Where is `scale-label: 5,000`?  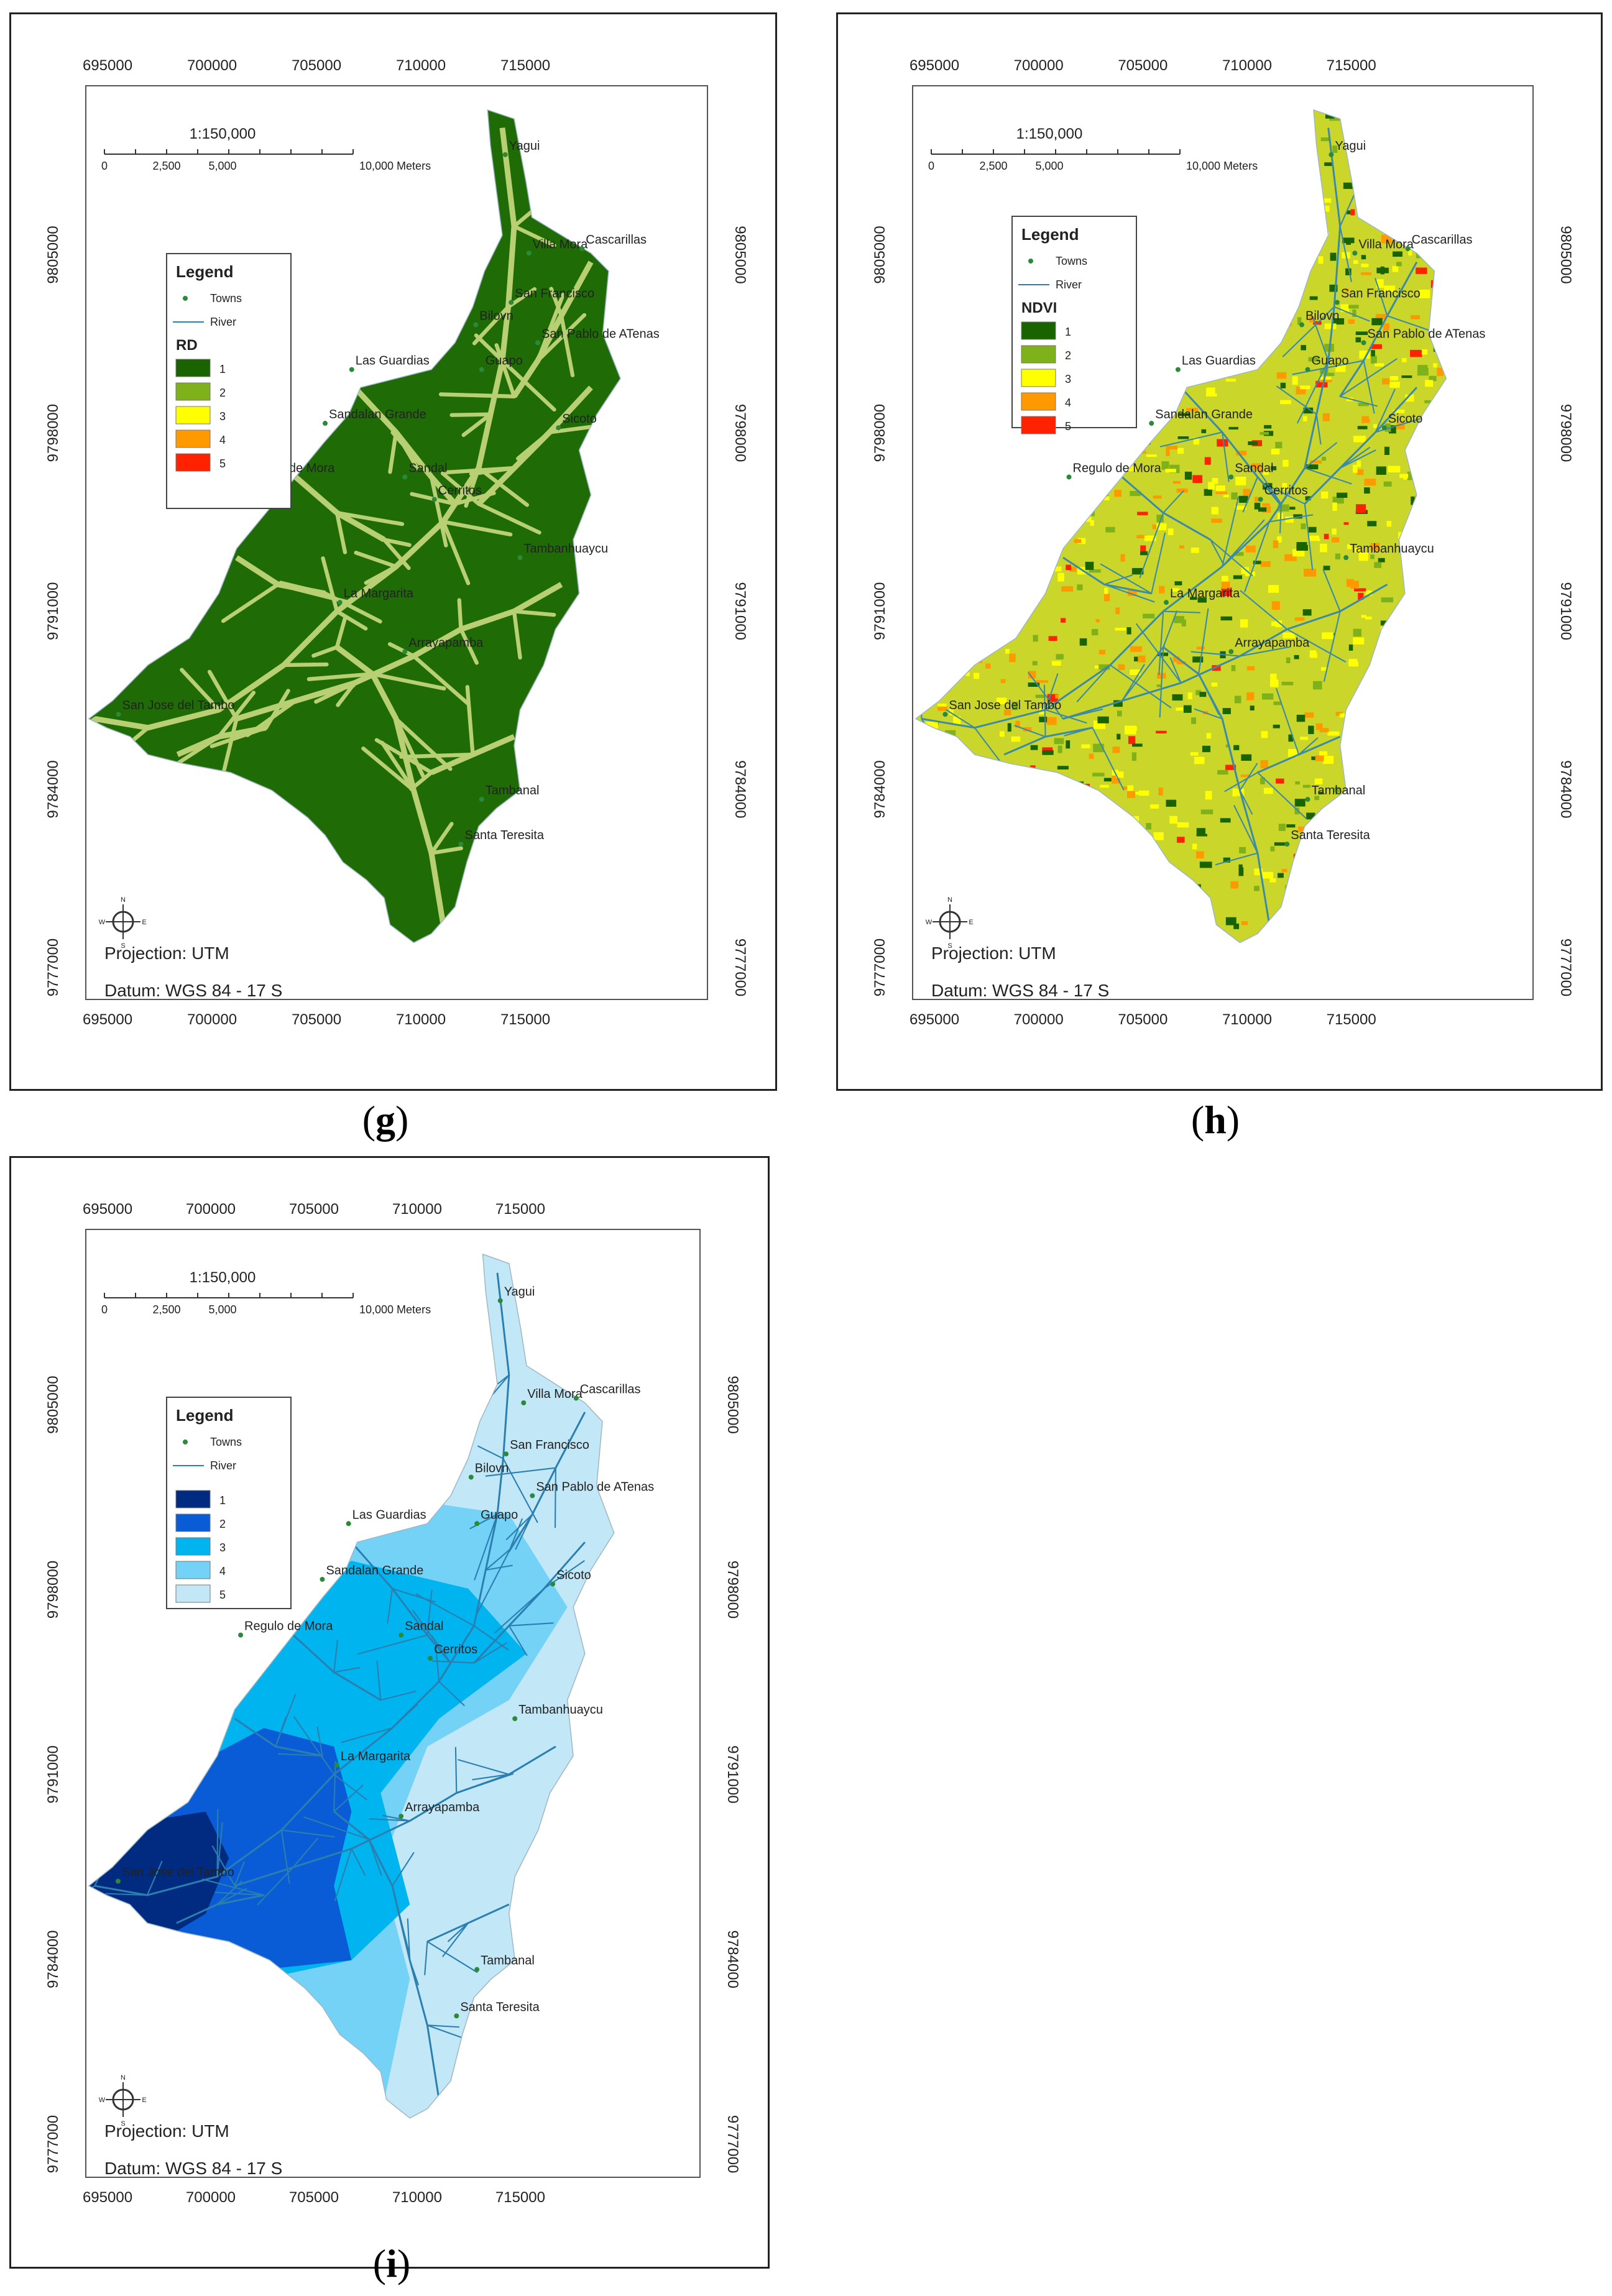 scale-label: 5,000 is located at coordinates (222, 166).